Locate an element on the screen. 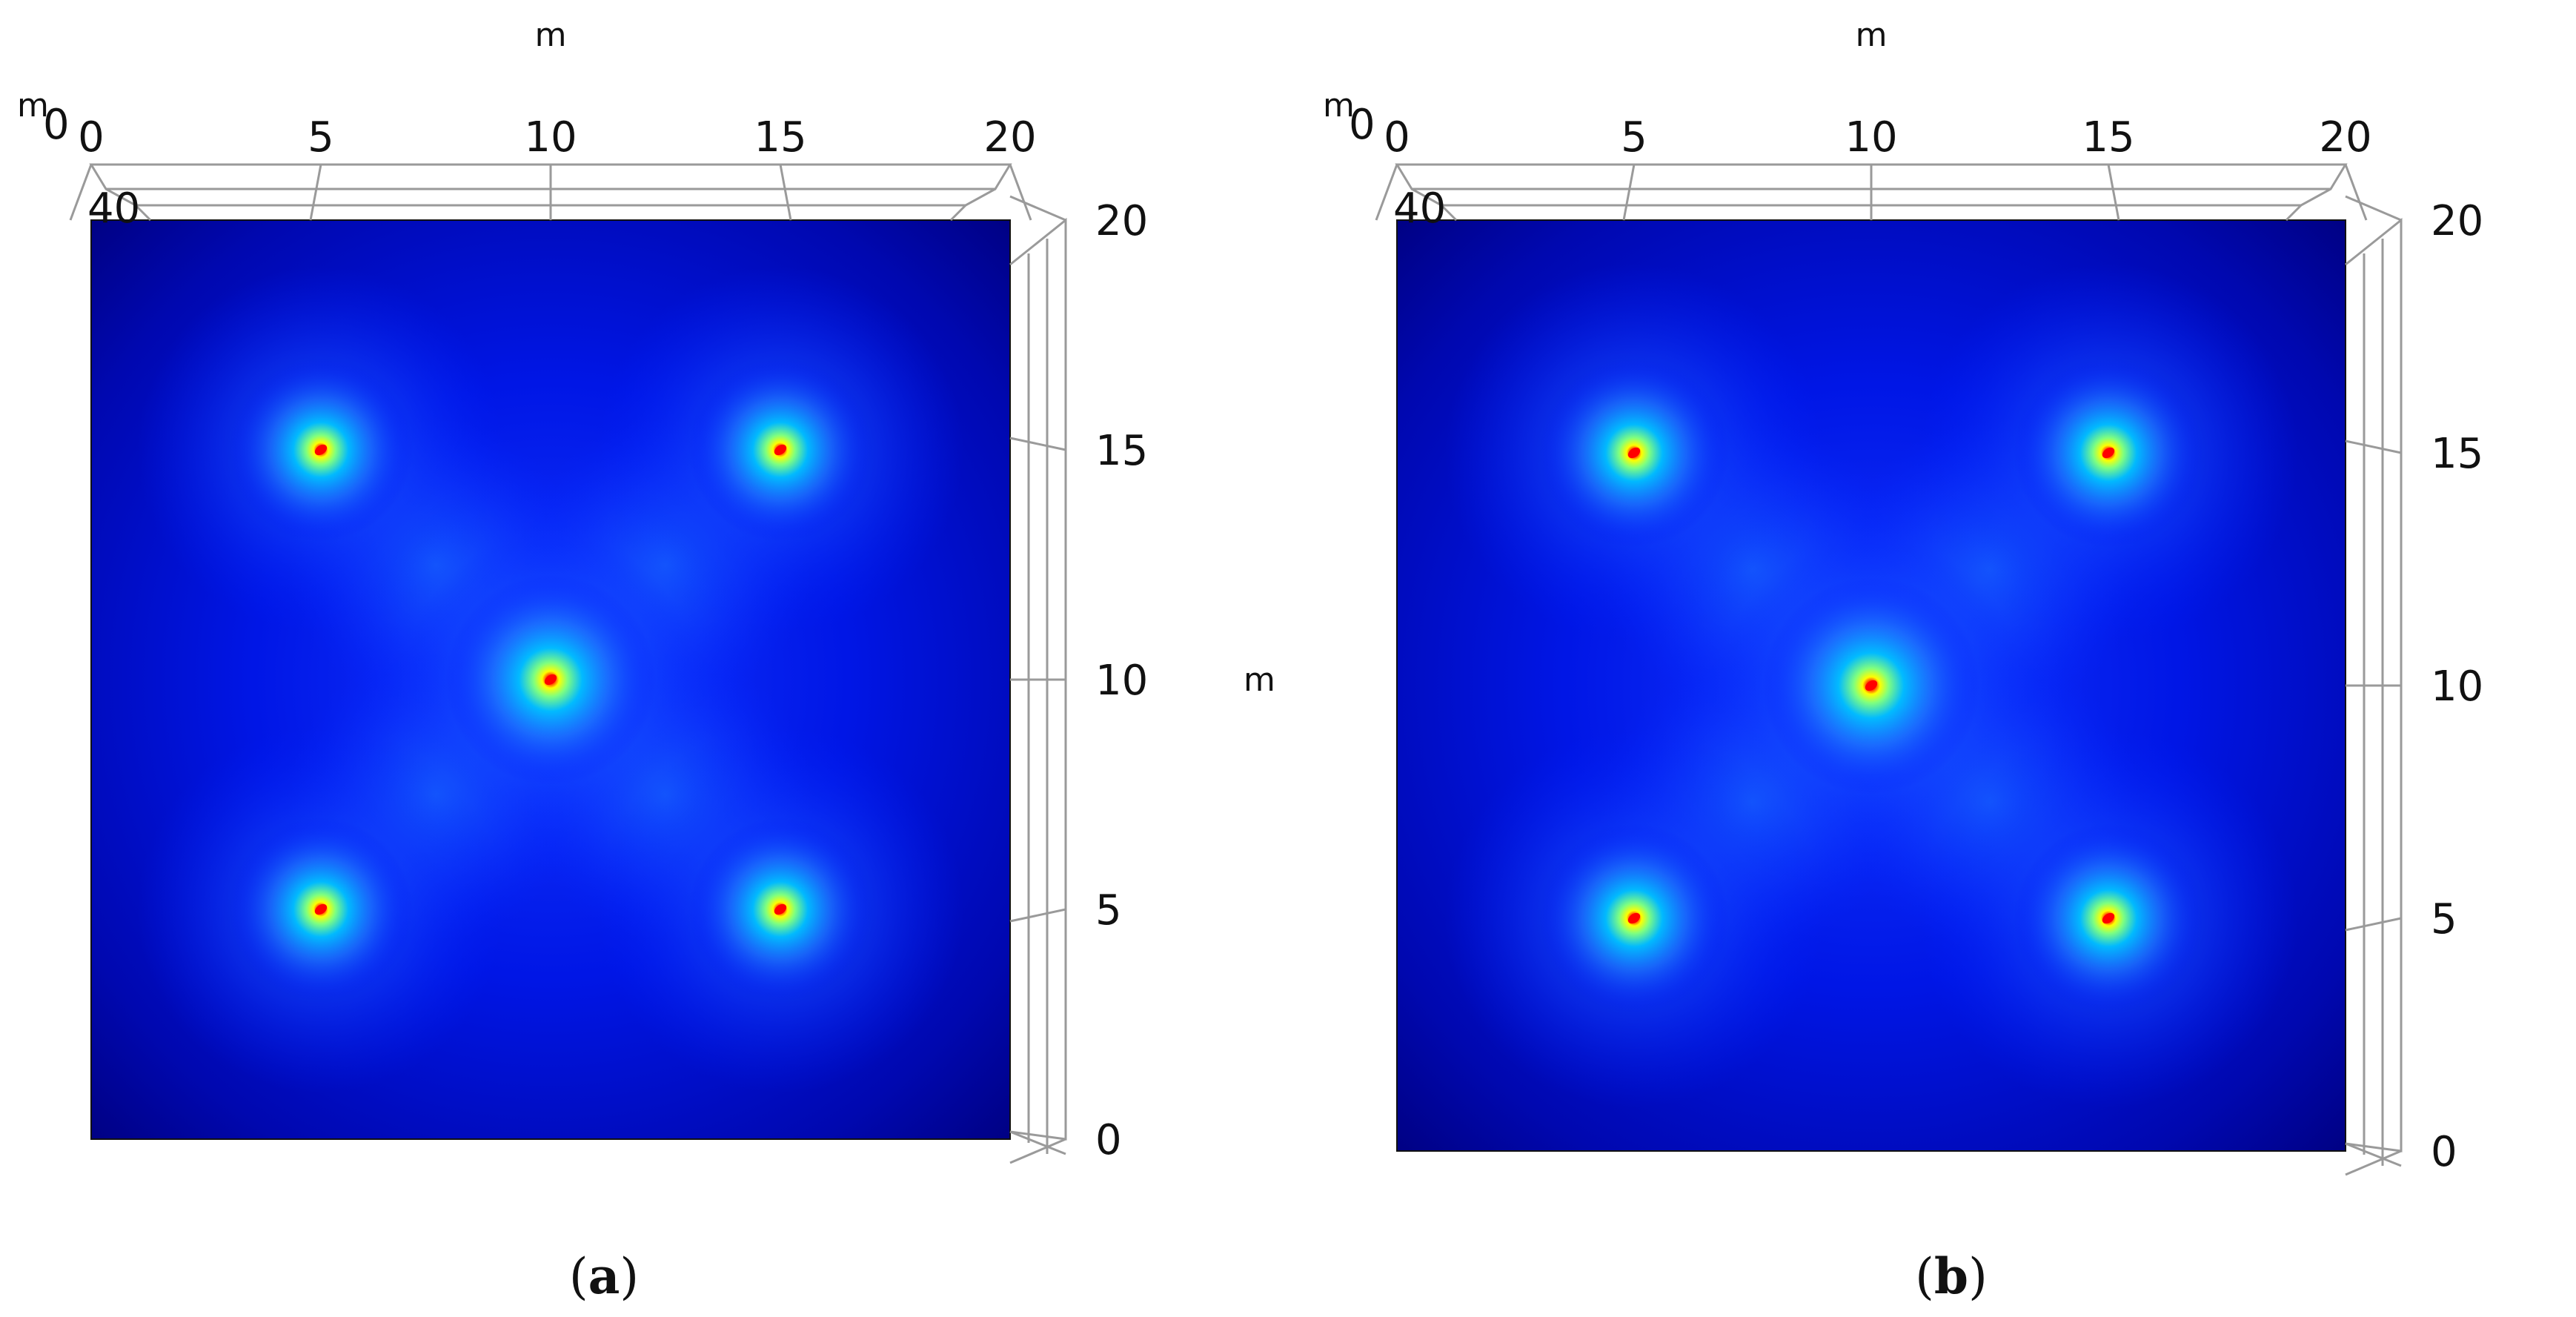  panel-caption: (b) is located at coordinates (1951, 1276).